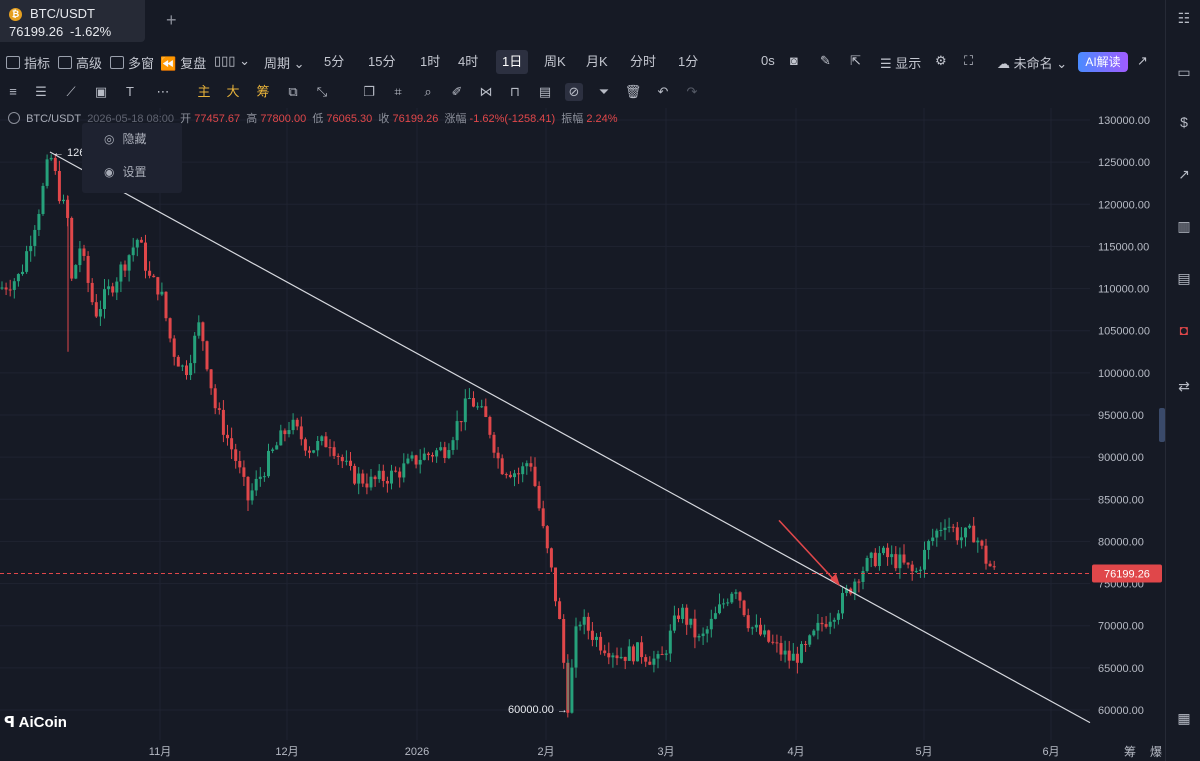 Image resolution: width=1200 pixels, height=761 pixels. Describe the element at coordinates (1184, 386) in the screenshot. I see `exchange-icon: ⇄` at that location.